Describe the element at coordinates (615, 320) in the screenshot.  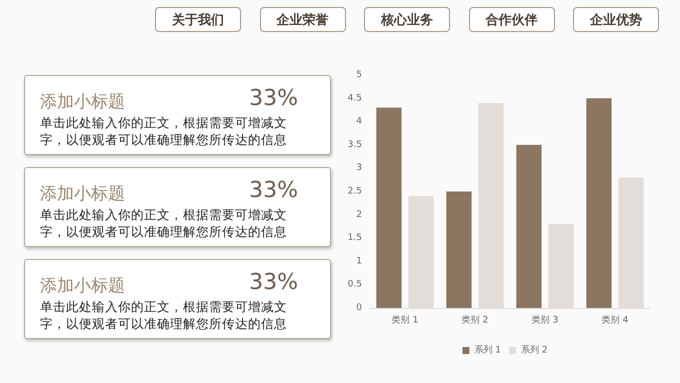
I see `x-tick-label: 类别 4` at that location.